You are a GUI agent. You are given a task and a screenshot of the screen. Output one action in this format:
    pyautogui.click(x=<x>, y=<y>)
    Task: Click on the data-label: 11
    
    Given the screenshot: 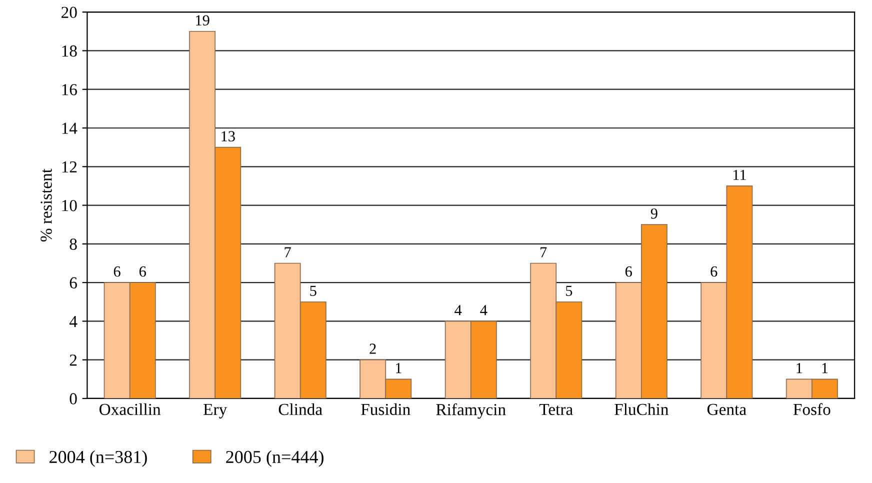 What is the action you would take?
    pyautogui.click(x=739, y=175)
    